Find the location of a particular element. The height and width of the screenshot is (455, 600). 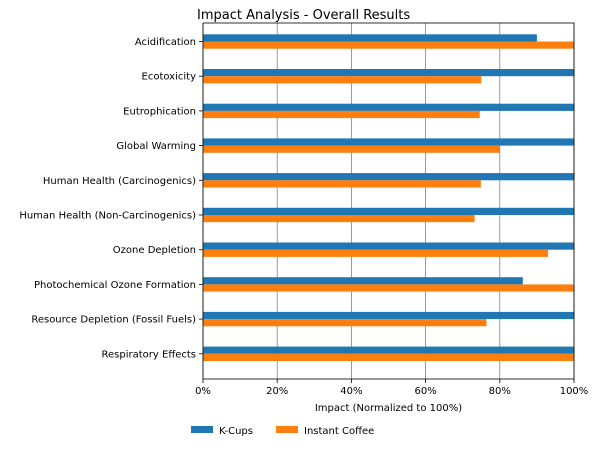

y-tick-label: Human Health (Non-Carcinogenics) is located at coordinates (107, 216).